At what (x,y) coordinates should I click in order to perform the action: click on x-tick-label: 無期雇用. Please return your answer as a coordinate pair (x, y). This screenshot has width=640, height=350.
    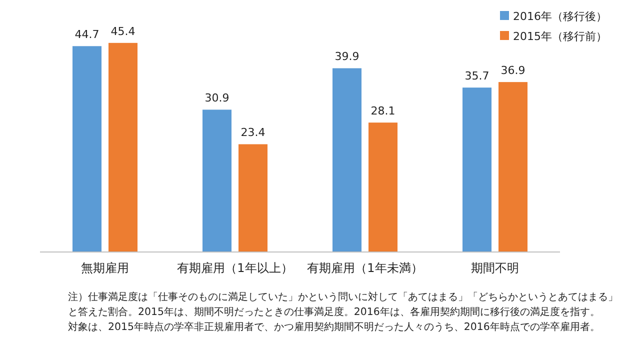
    Looking at the image, I should click on (105, 268).